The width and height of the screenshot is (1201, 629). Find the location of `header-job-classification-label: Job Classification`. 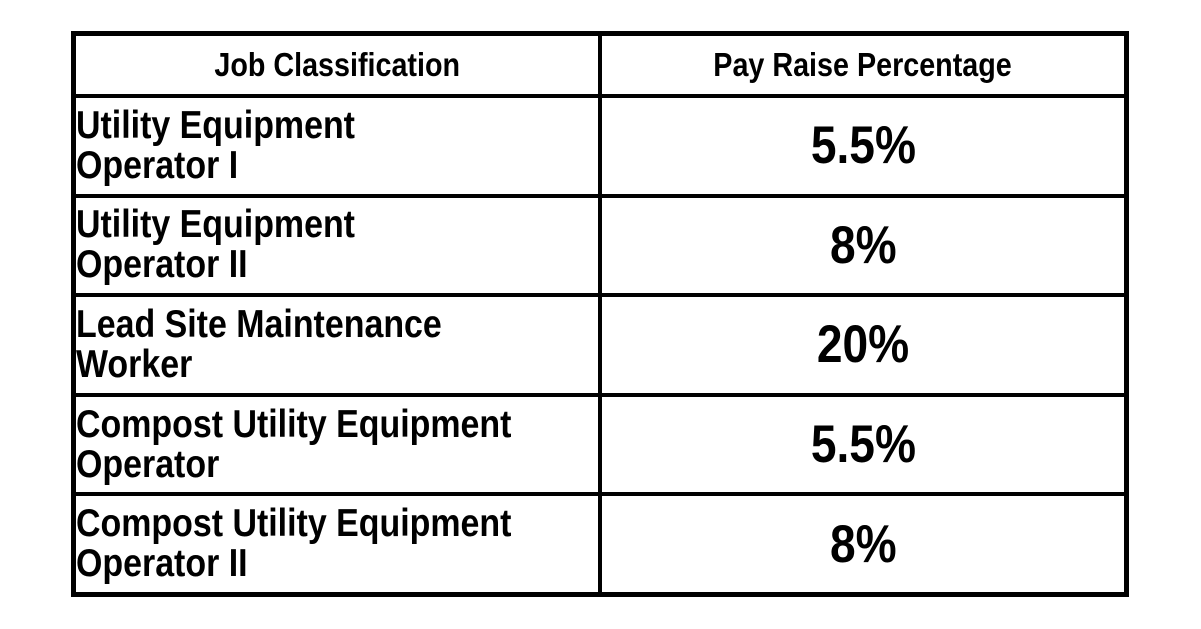

header-job-classification-label: Job Classification is located at coordinates (337, 64).